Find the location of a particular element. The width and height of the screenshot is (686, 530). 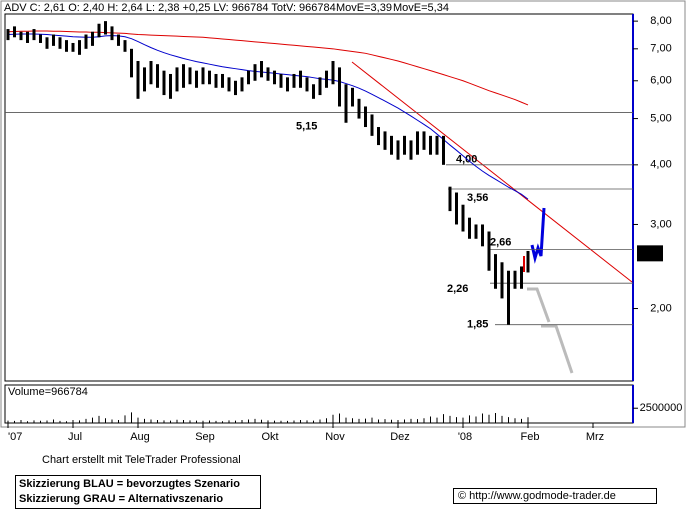

x-tick-label: '08 is located at coordinates (465, 437).